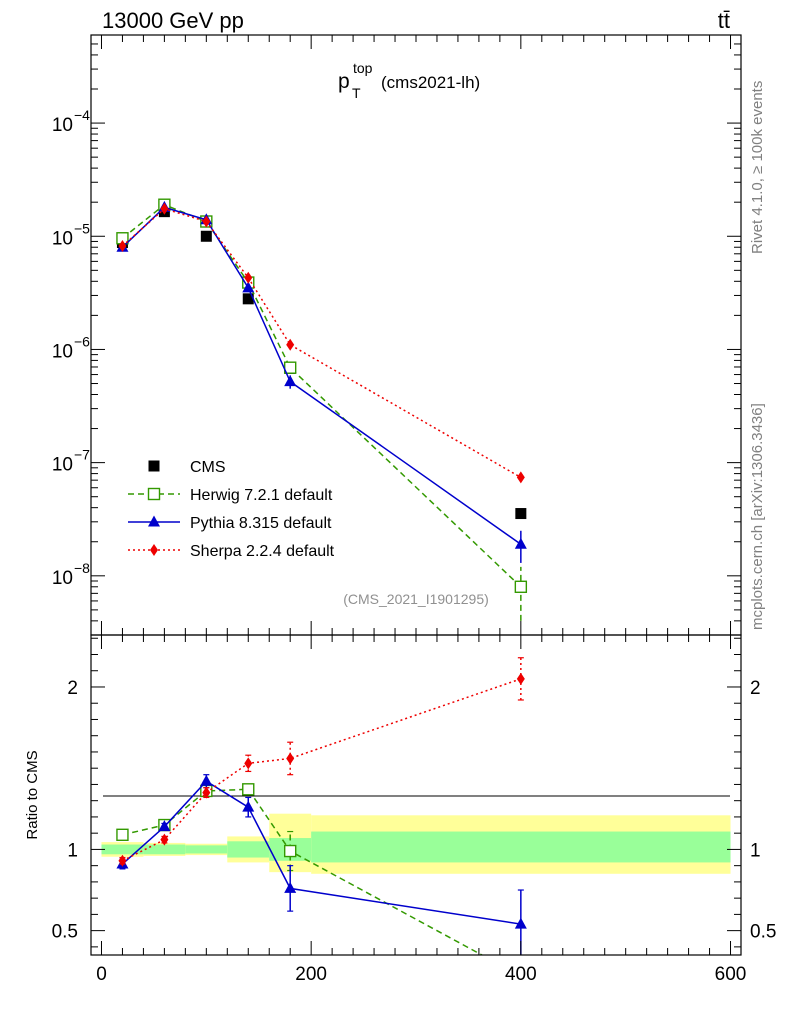 This screenshot has width=786, height=1024. I want to click on legend-label: Herwig 7.2.1 default, so click(261, 495).